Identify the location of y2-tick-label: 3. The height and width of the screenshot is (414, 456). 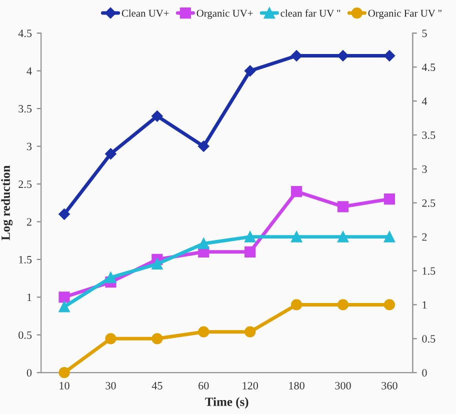
(424, 169).